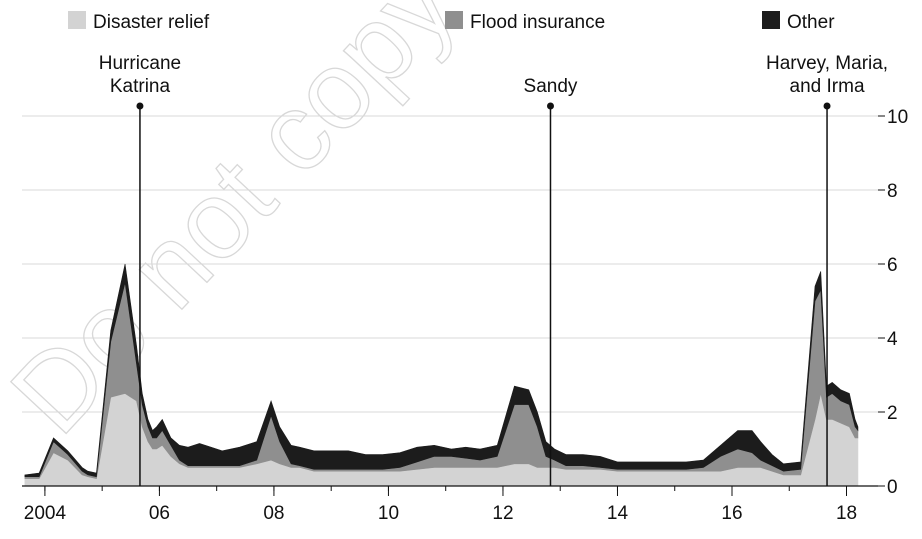 This screenshot has height=539, width=922. I want to click on y-tick-label: 0, so click(892, 487).